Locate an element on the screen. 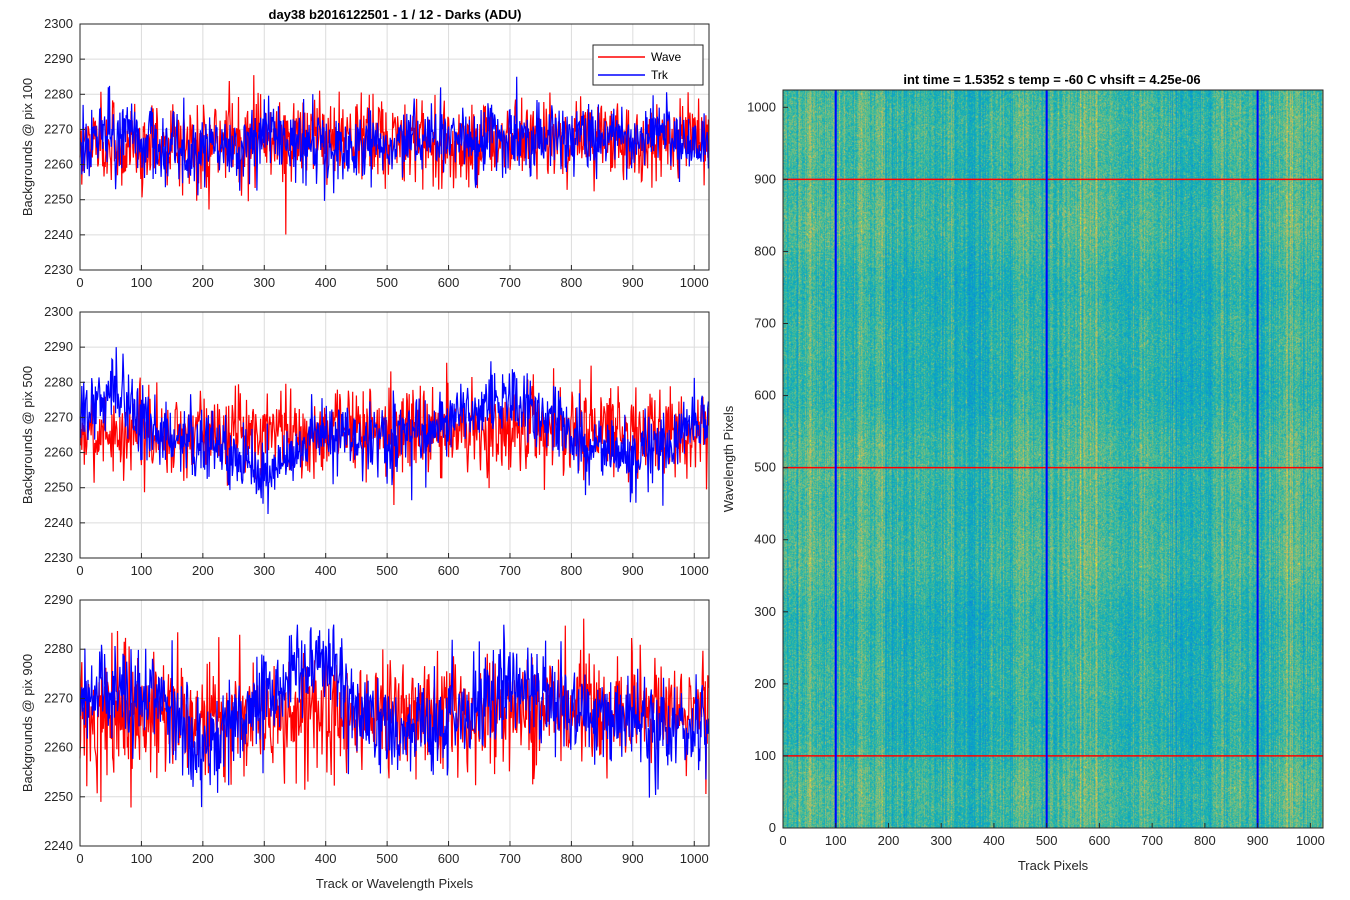 The height and width of the screenshot is (900, 1350). legend-box is located at coordinates (648, 65).